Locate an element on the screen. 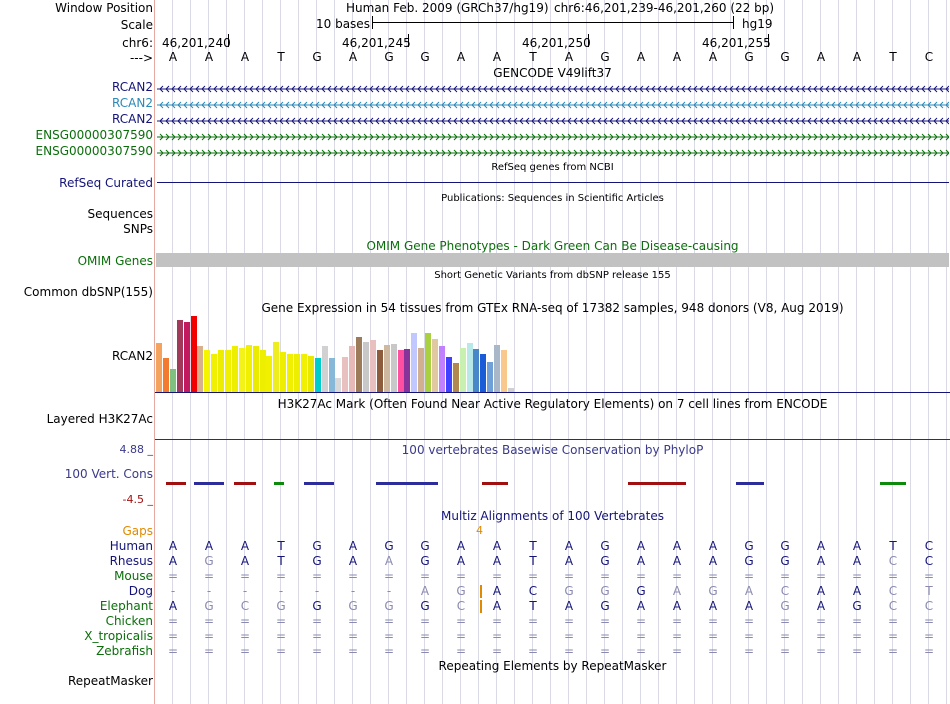 This screenshot has width=950, height=704. multiz-species-label: Chicken is located at coordinates (129, 621).